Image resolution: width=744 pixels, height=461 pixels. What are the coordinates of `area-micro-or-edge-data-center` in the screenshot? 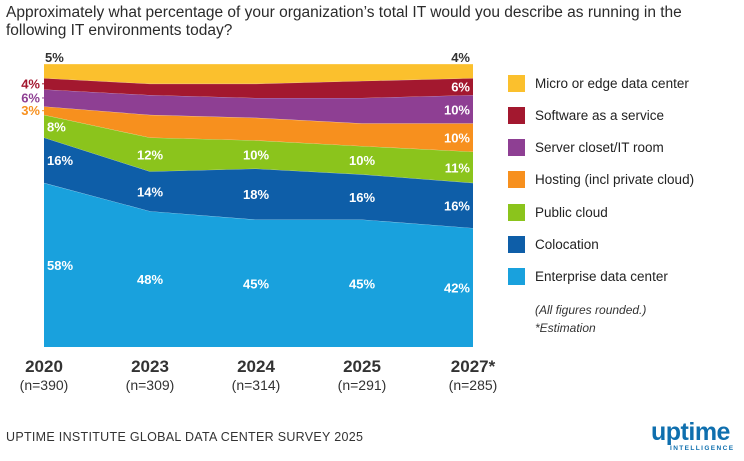 It's located at (258, 74).